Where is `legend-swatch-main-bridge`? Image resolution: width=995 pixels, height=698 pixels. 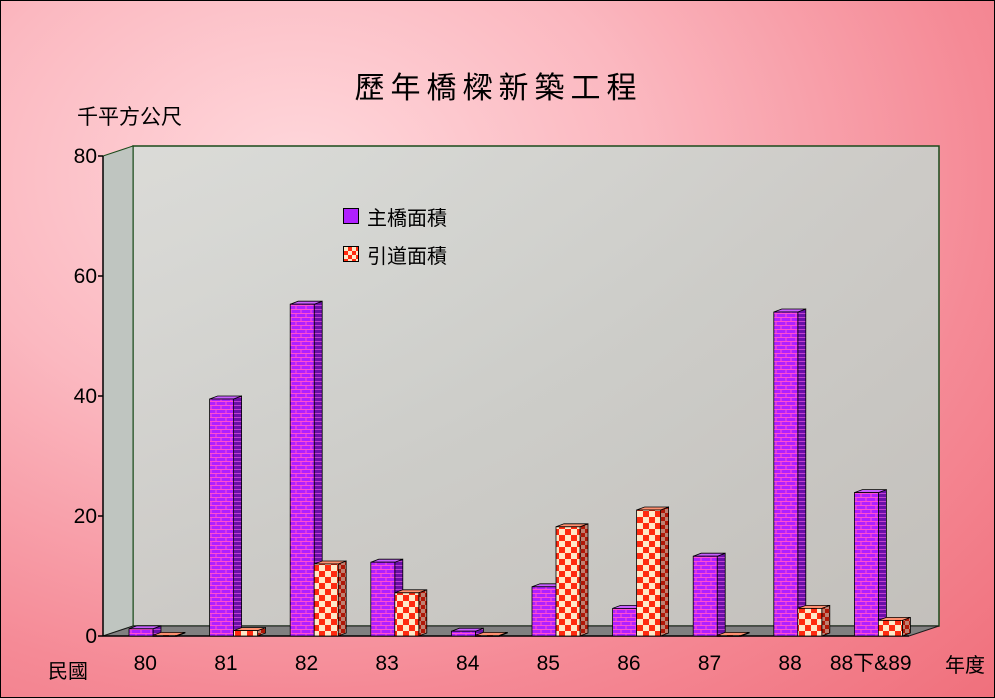
legend-swatch-main-bridge is located at coordinates (351, 216).